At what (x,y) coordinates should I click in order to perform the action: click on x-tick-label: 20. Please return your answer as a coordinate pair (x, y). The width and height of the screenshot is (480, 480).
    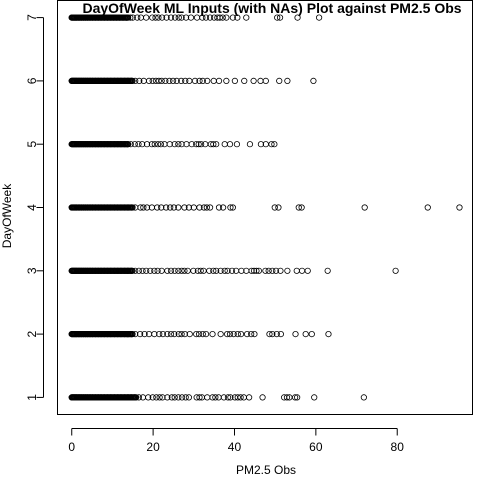
    Looking at the image, I should click on (153, 447).